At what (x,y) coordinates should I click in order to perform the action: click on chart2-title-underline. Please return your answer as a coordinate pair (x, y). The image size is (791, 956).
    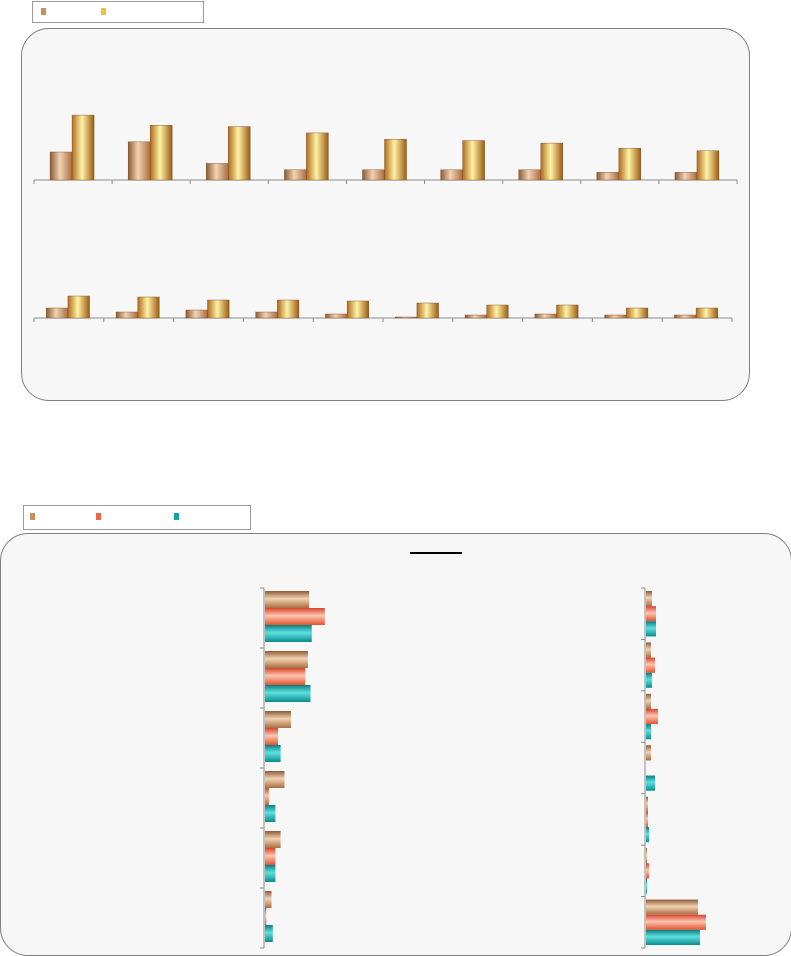
    Looking at the image, I should click on (436, 553).